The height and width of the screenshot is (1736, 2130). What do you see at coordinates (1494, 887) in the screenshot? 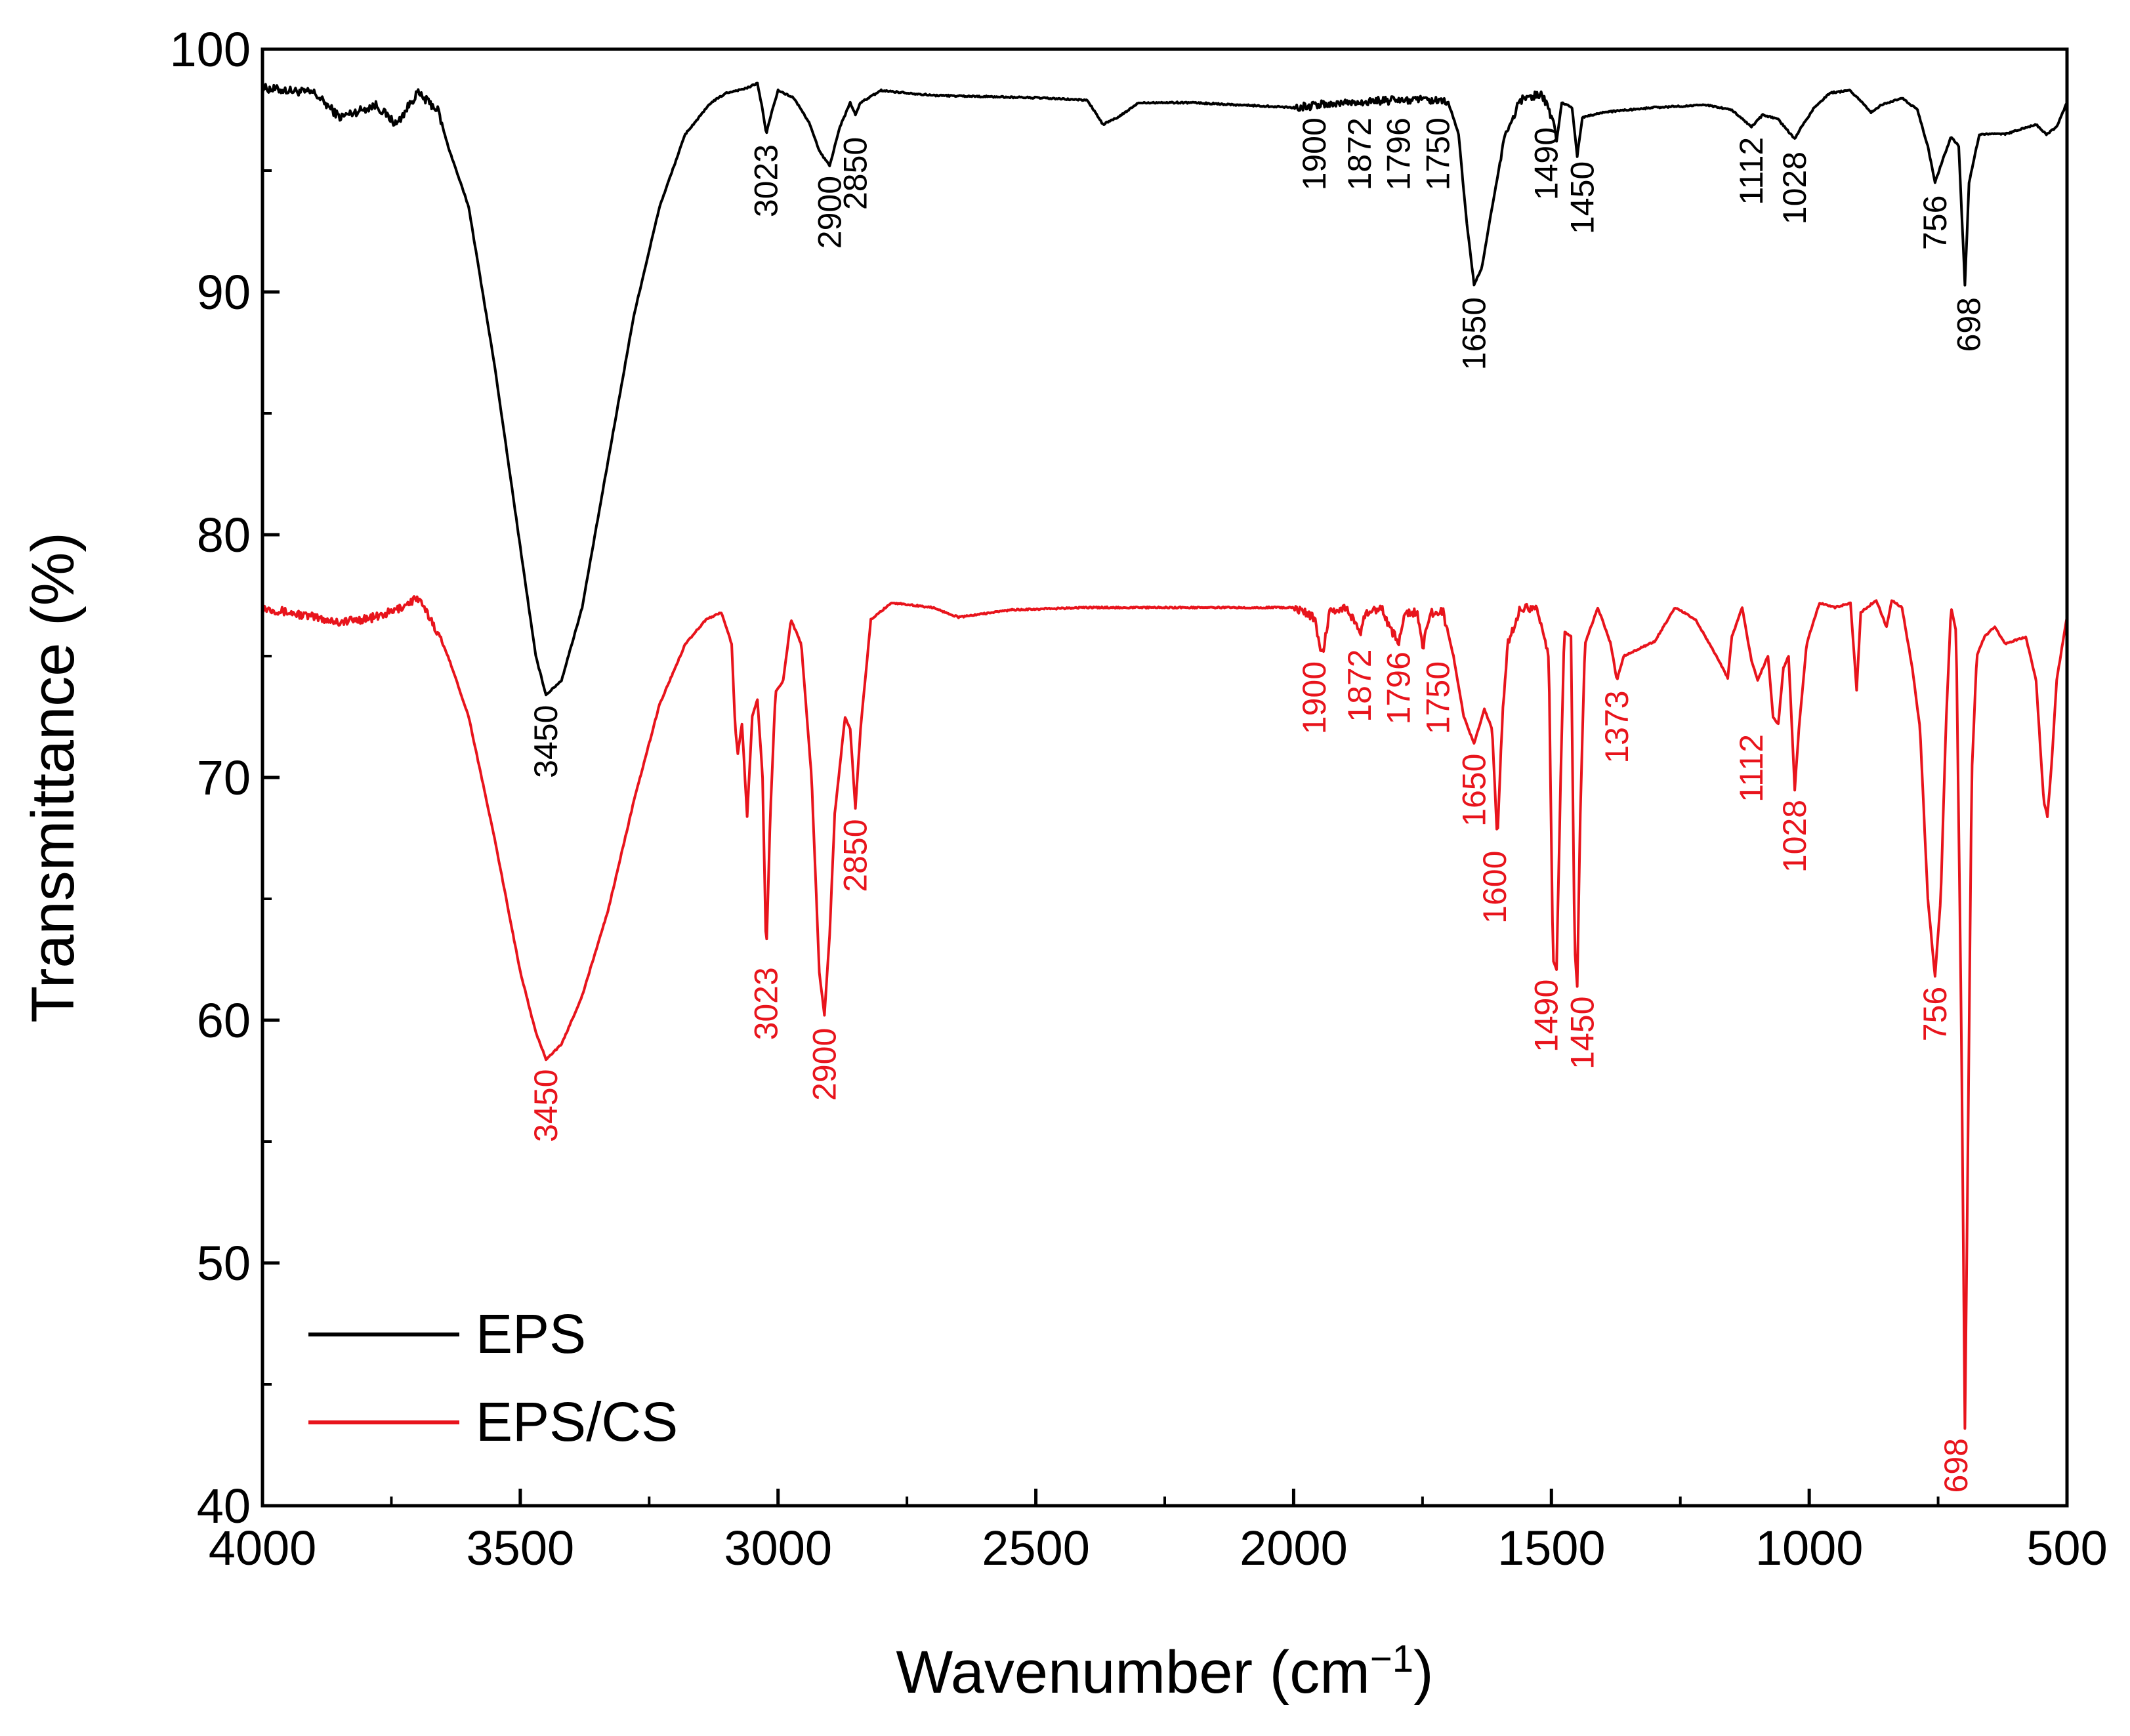
I see `peak-label-1600: 1600` at bounding box center [1494, 887].